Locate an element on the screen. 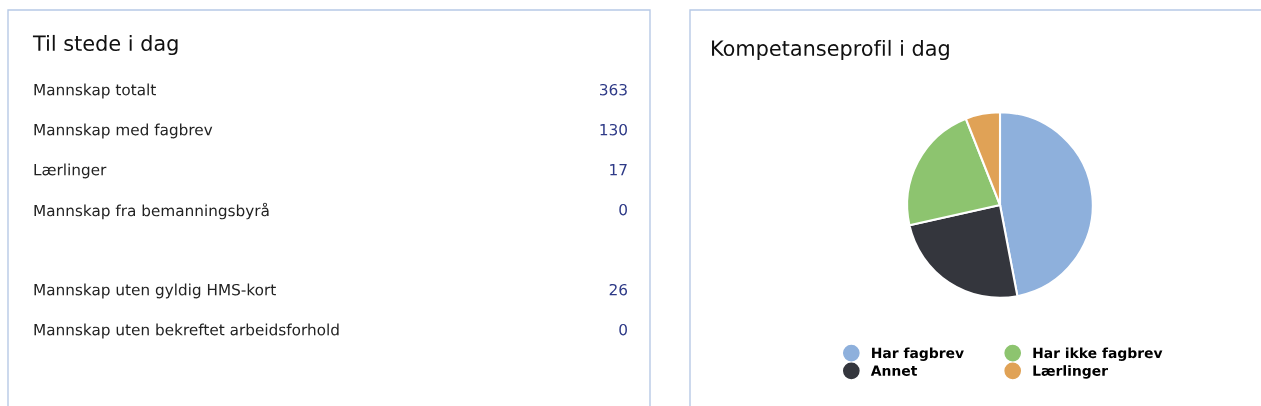 The height and width of the screenshot is (406, 1261). legend-label: Annet is located at coordinates (894, 370).